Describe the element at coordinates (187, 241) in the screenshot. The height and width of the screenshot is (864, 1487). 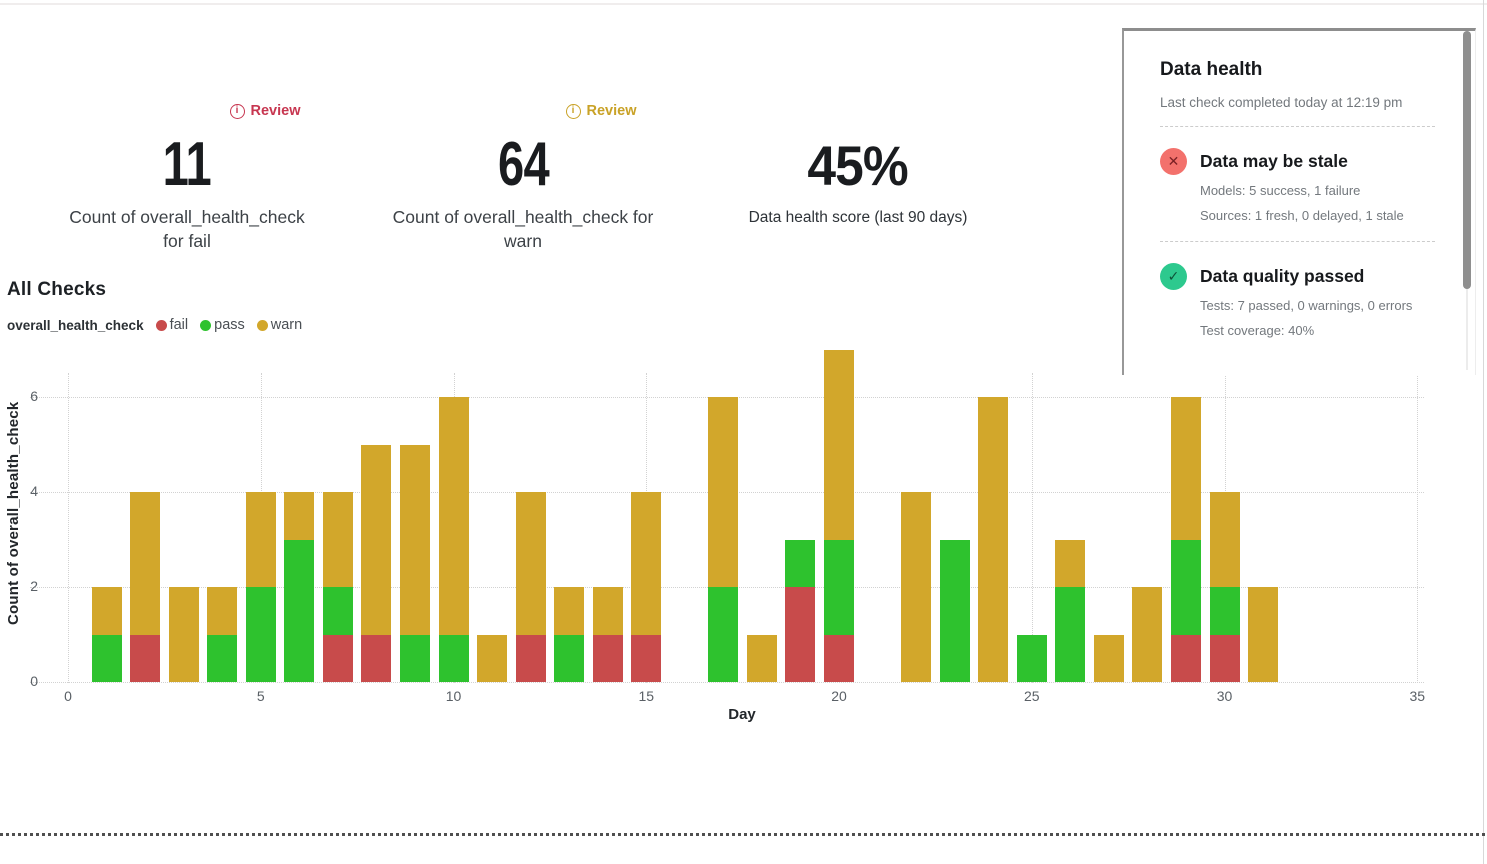
I see `kpi-label-line: for fail` at that location.